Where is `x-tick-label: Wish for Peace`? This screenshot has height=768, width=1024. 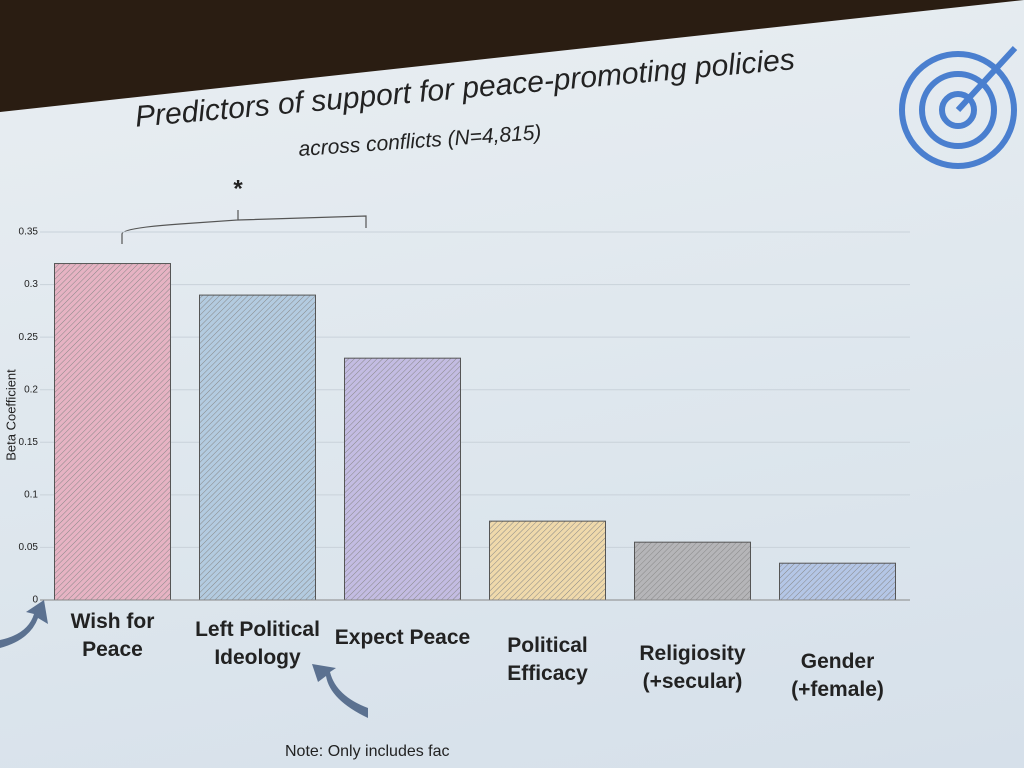
x-tick-label: Wish for Peace is located at coordinates (112, 636).